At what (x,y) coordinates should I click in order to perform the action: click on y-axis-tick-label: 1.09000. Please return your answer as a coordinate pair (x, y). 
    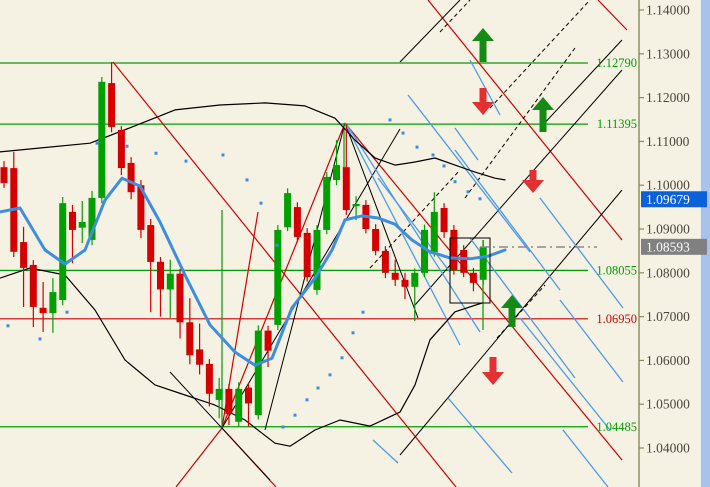
    Looking at the image, I should click on (668, 229).